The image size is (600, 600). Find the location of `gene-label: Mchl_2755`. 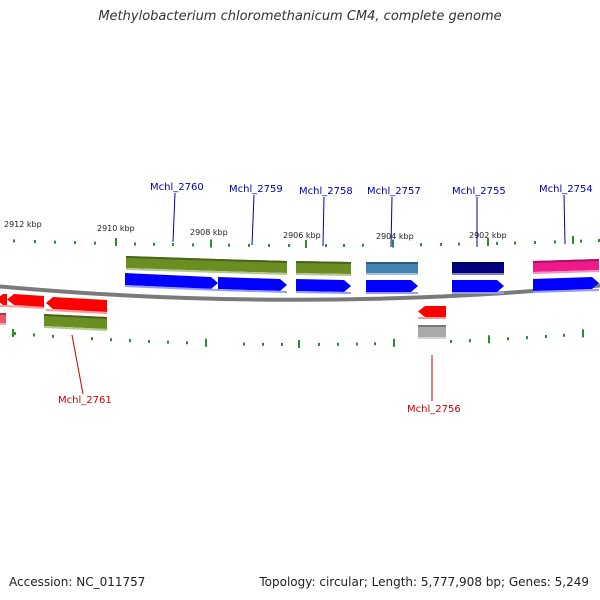

gene-label: Mchl_2755 is located at coordinates (479, 191).